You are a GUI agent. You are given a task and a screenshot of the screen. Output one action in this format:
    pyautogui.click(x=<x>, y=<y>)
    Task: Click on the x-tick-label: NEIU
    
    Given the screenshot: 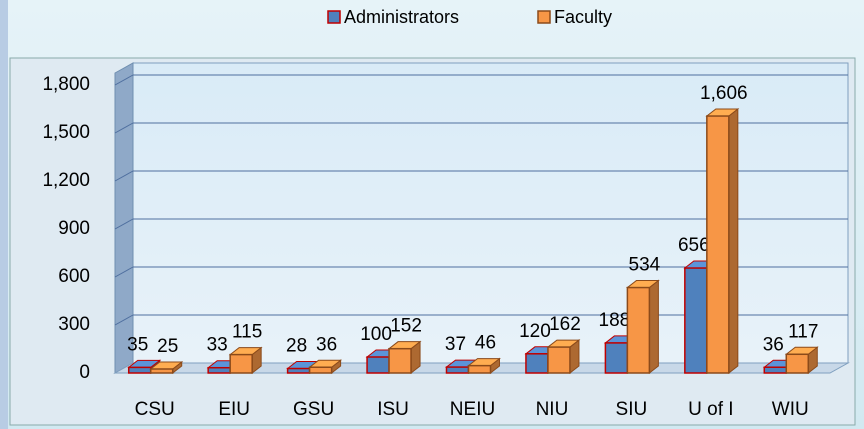 What is the action you would take?
    pyautogui.click(x=472, y=409)
    